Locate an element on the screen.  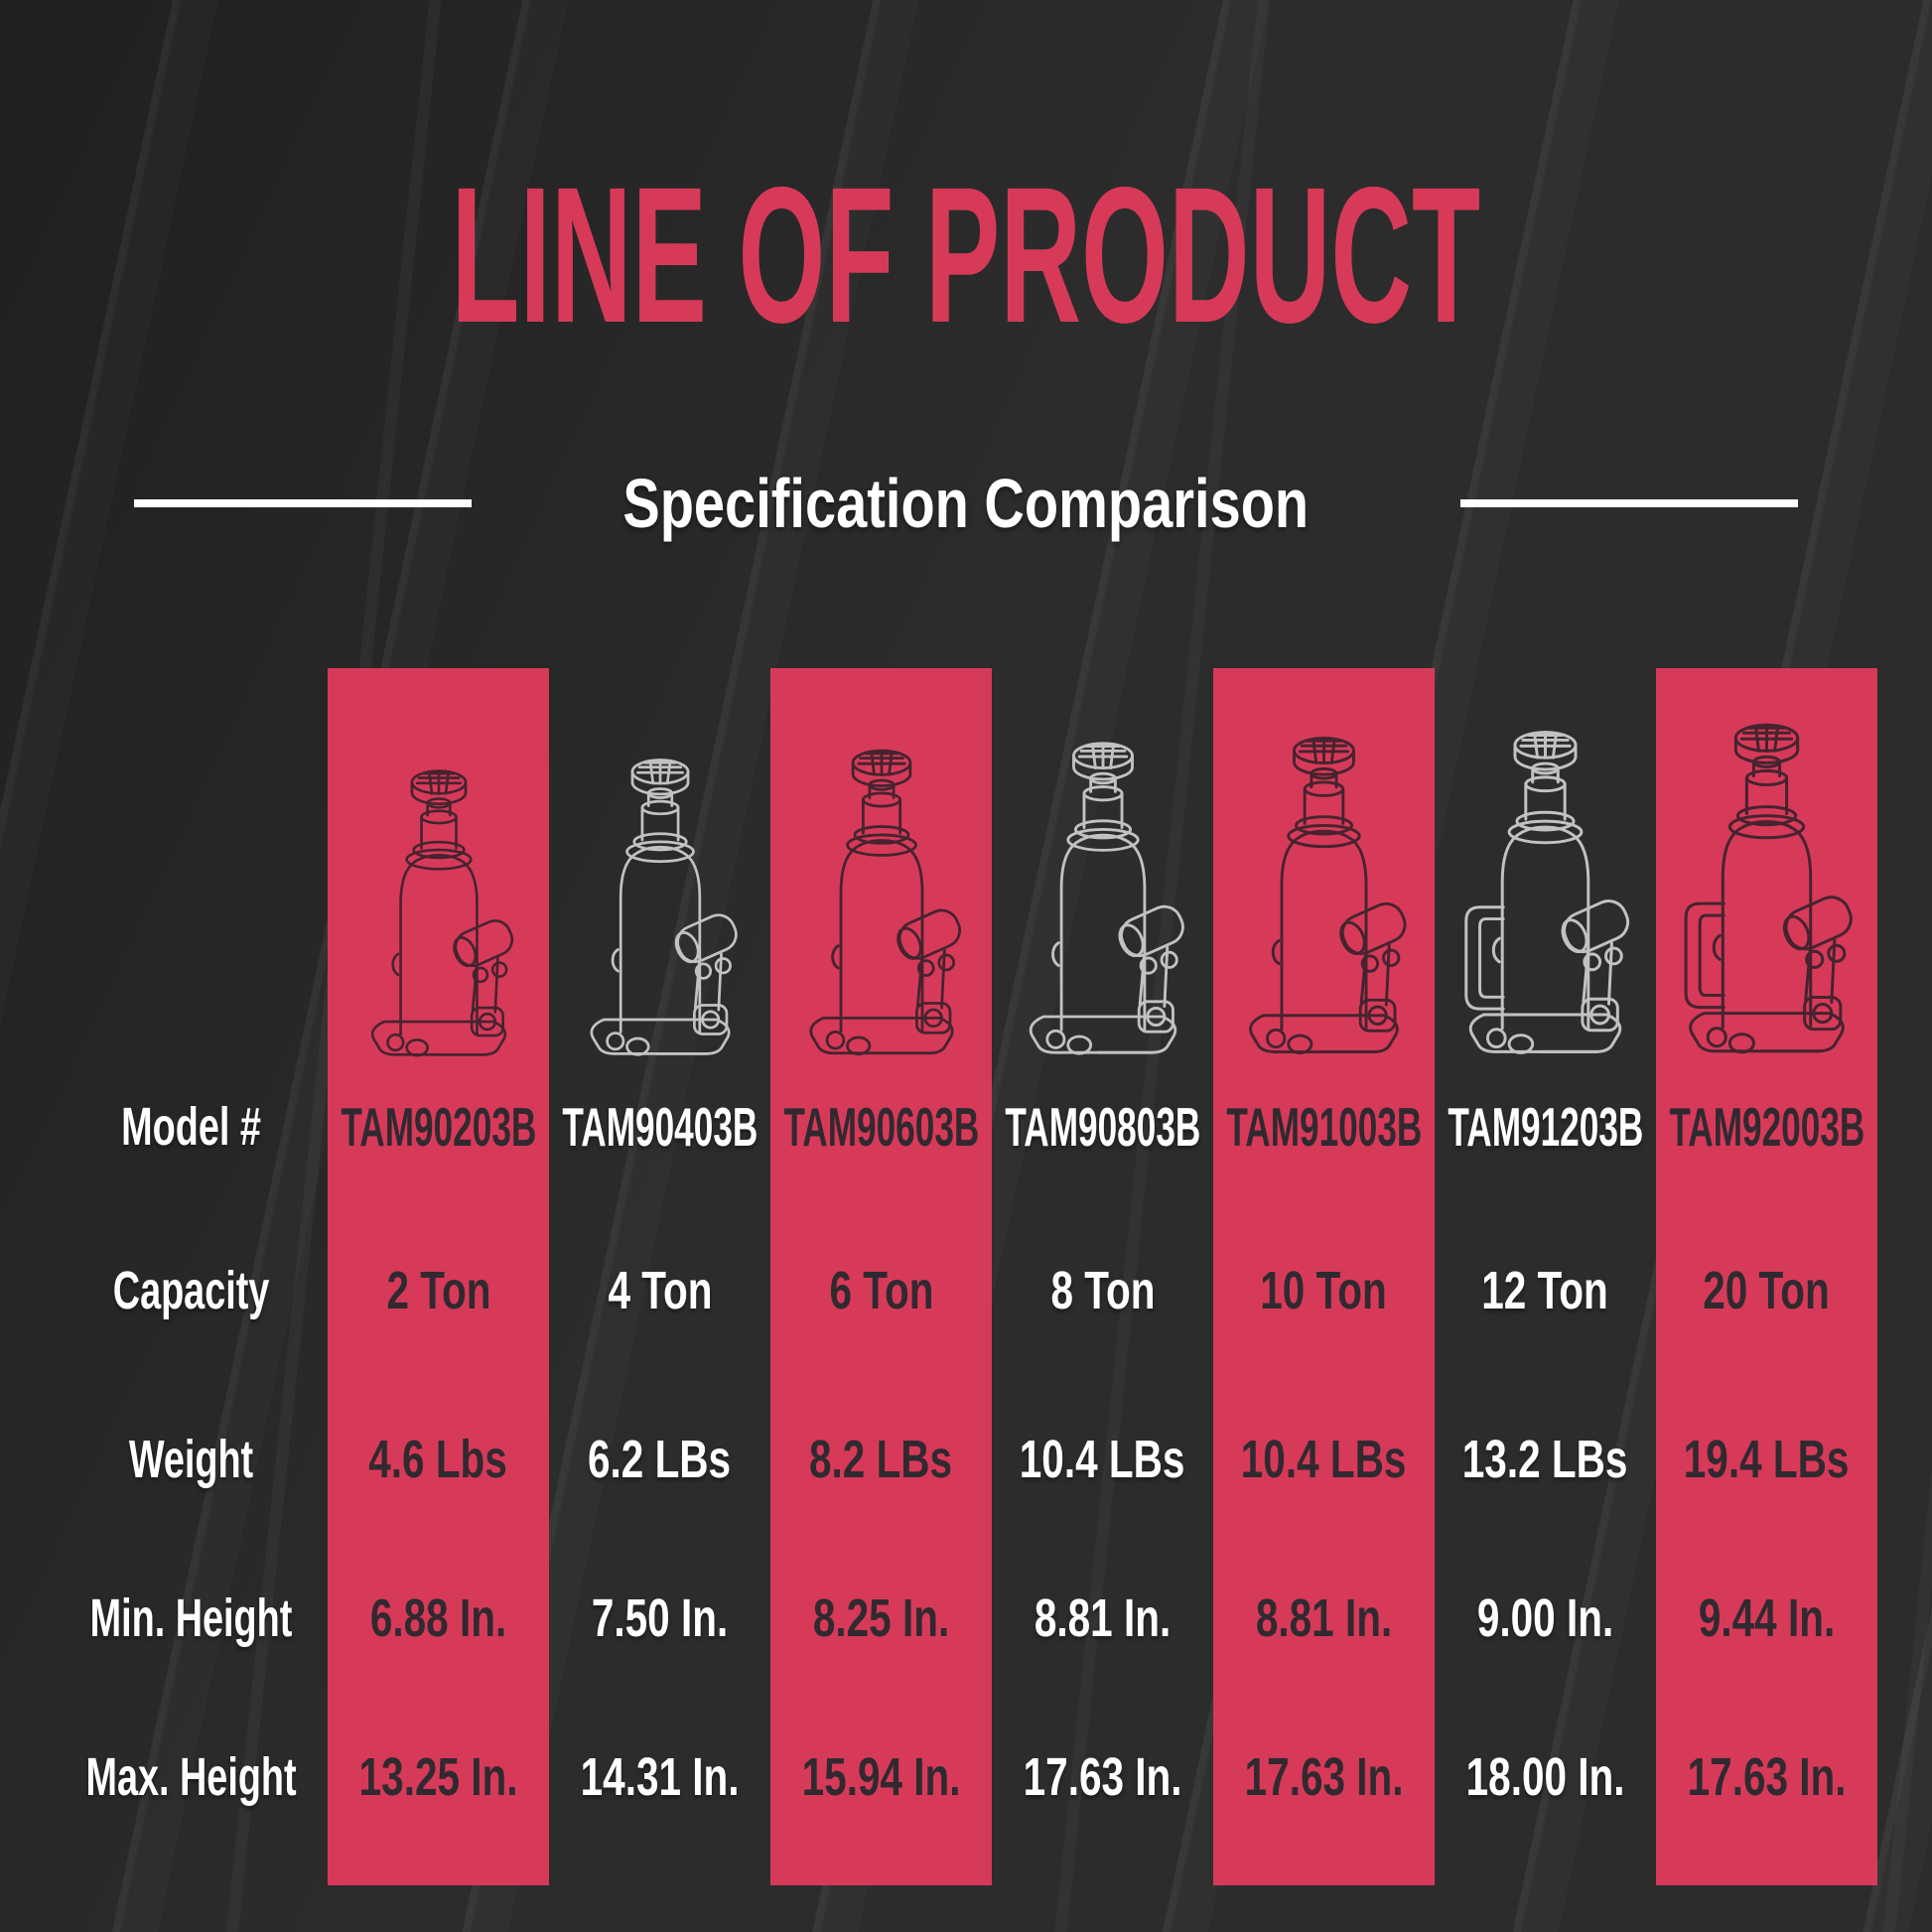
page-subtitle: Specification Comparison is located at coordinates (966, 503).